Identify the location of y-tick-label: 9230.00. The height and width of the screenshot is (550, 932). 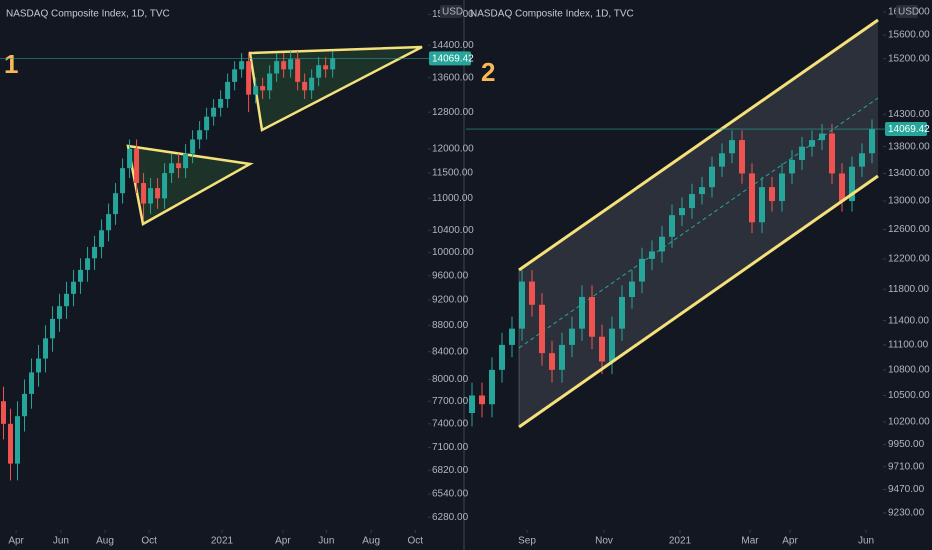
(906, 513).